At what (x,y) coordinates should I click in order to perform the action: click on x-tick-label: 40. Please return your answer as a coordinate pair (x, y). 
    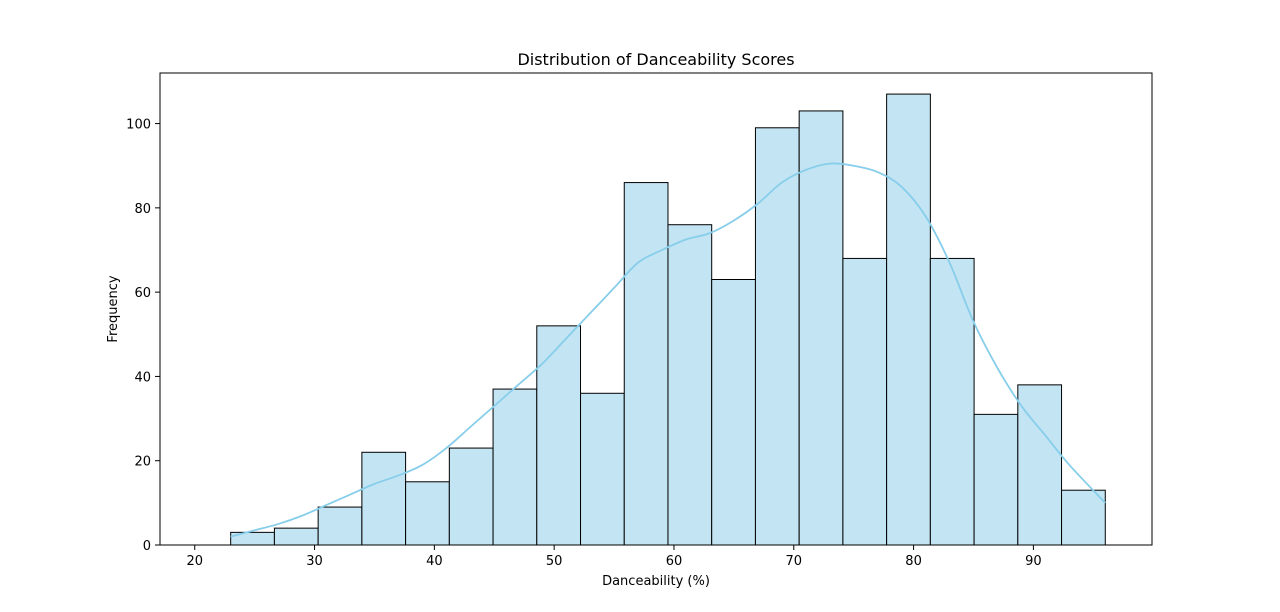
    Looking at the image, I should click on (434, 561).